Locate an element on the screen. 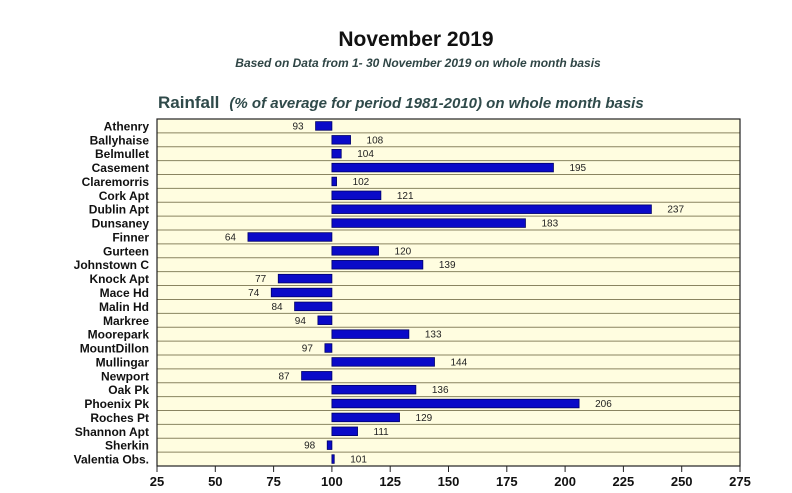  value-label: 111 is located at coordinates (382, 432).